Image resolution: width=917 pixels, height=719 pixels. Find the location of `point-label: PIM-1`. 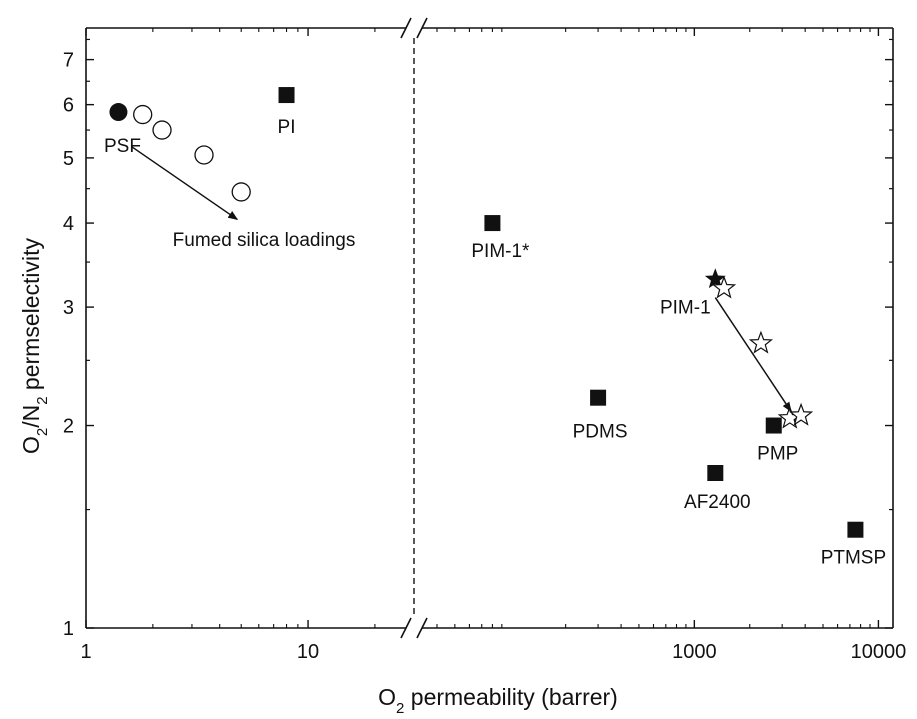

point-label: PIM-1 is located at coordinates (685, 307).